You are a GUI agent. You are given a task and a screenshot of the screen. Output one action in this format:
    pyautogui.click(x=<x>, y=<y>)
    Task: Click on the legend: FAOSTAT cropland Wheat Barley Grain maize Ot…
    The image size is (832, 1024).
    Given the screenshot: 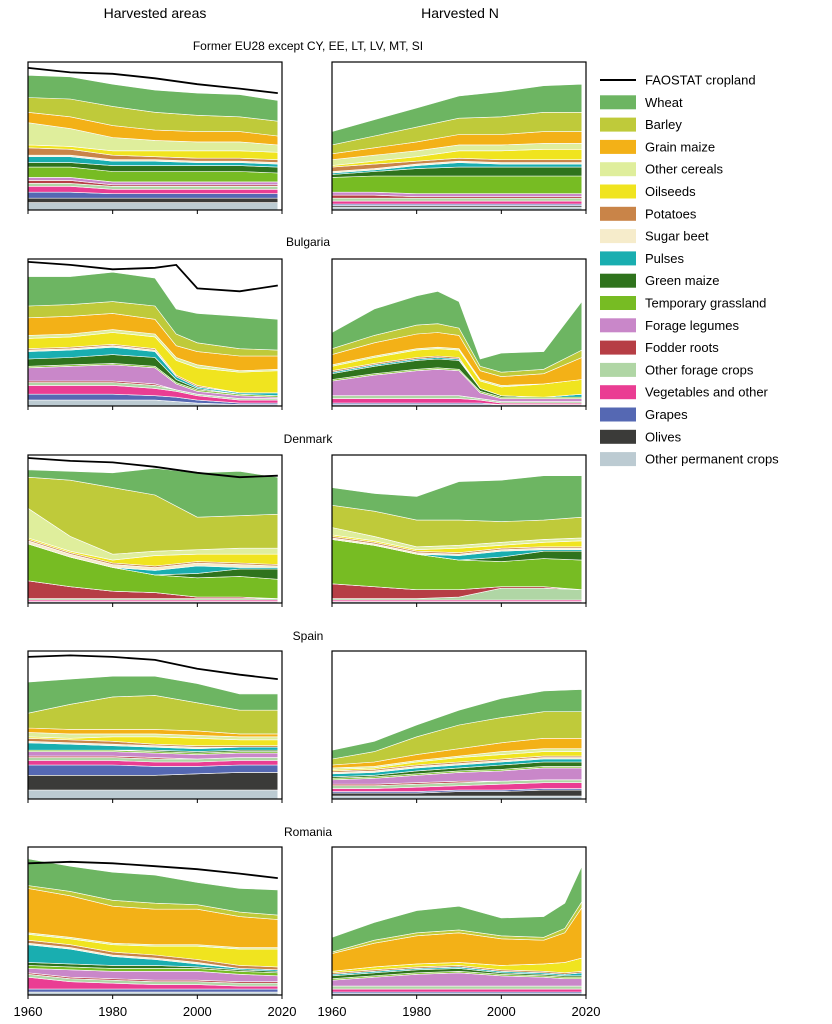 What is the action you would take?
    pyautogui.click(x=689, y=270)
    